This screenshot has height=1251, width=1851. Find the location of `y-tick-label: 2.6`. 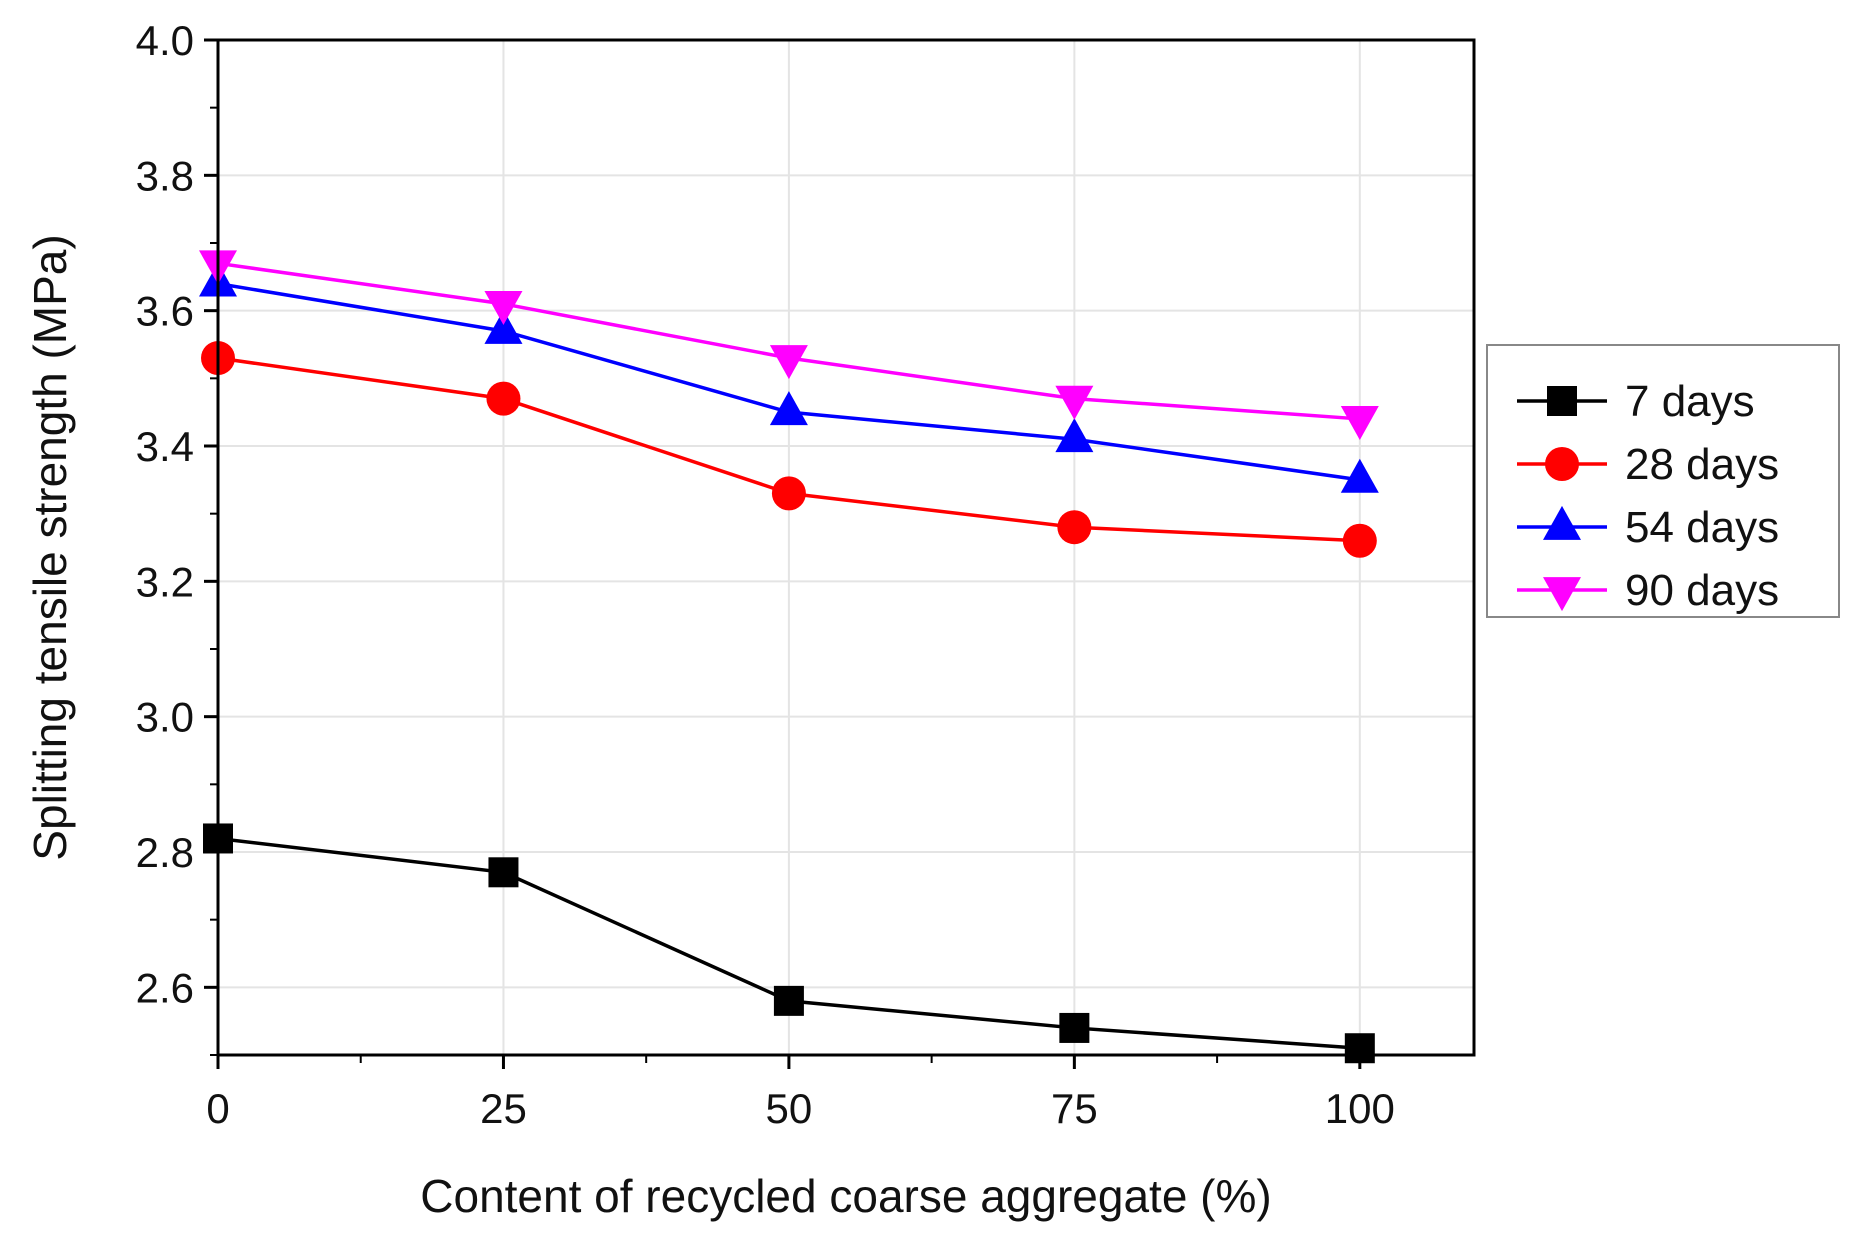

y-tick-label: 2.6 is located at coordinates (165, 987).